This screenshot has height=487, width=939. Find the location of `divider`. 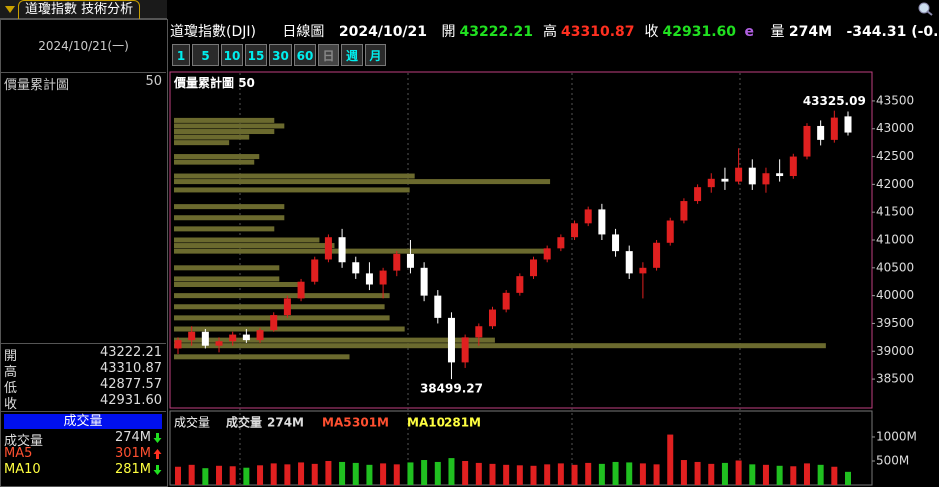

divider is located at coordinates (83, 72).